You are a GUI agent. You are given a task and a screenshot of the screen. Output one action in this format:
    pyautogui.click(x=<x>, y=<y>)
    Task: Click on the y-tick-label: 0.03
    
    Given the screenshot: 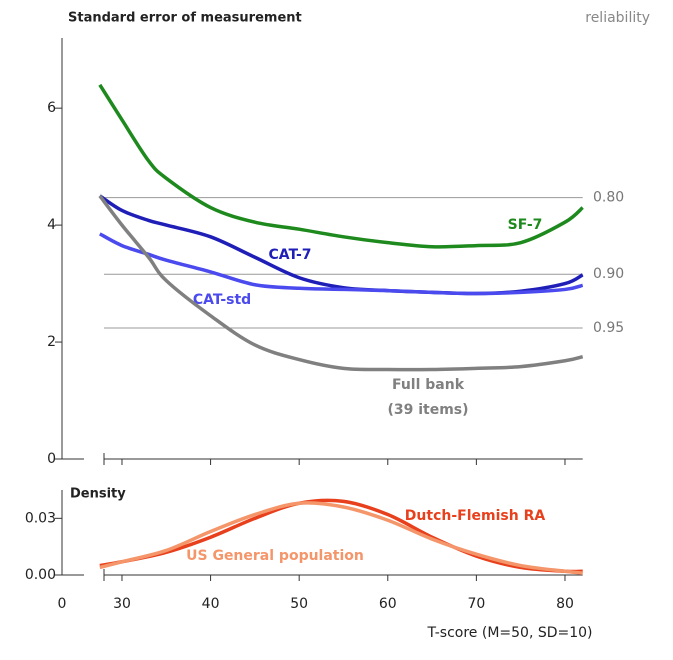 What is the action you would take?
    pyautogui.click(x=40, y=518)
    